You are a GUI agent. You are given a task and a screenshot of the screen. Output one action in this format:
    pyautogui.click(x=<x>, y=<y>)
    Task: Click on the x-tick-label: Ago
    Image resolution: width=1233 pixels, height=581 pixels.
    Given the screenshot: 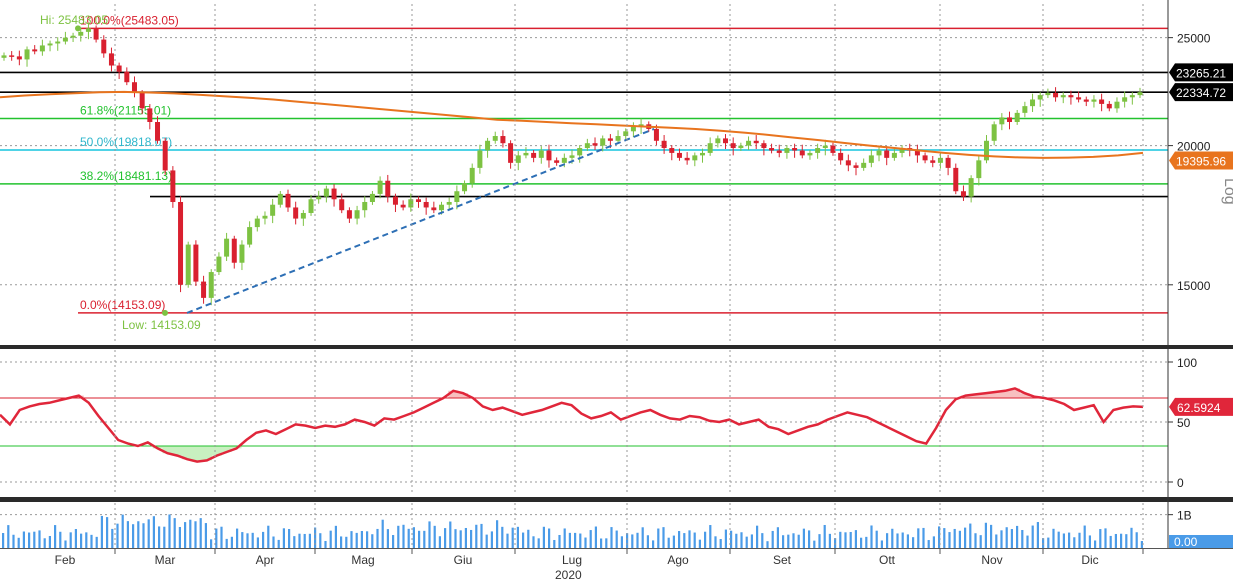 What is the action you would take?
    pyautogui.click(x=678, y=560)
    